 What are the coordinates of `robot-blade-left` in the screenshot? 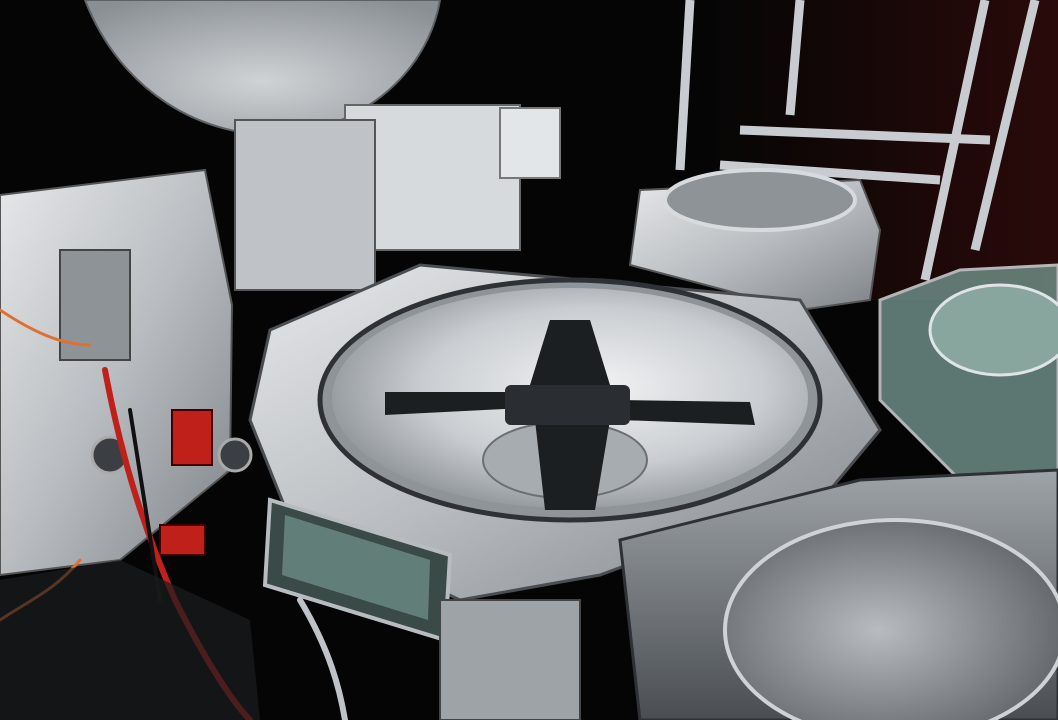 It's located at (455, 403).